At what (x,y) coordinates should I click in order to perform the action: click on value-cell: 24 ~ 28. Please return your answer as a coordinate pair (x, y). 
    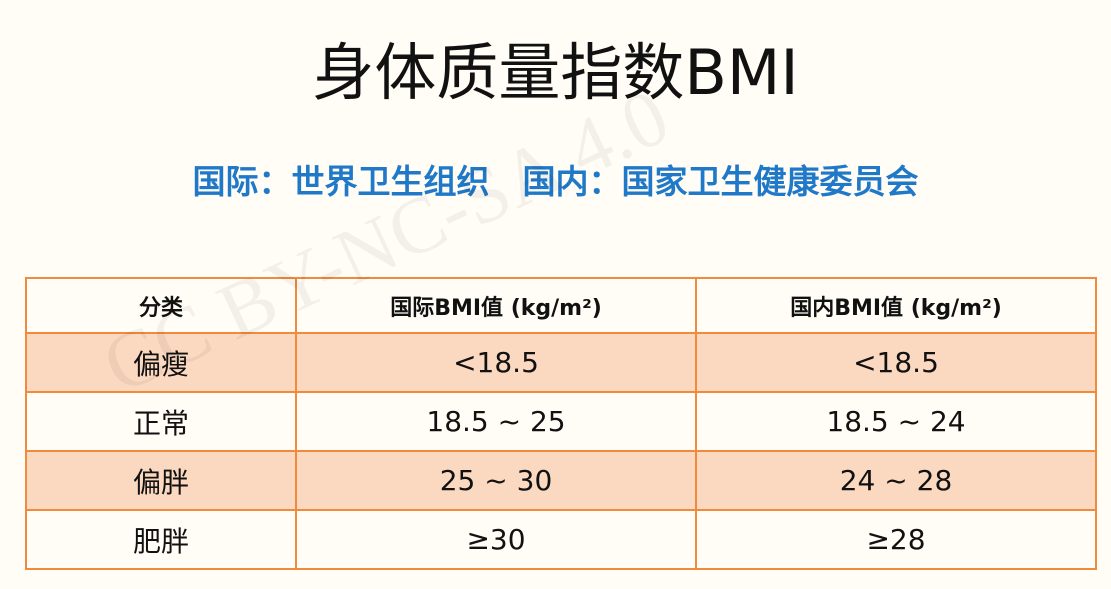
    Looking at the image, I should click on (896, 480).